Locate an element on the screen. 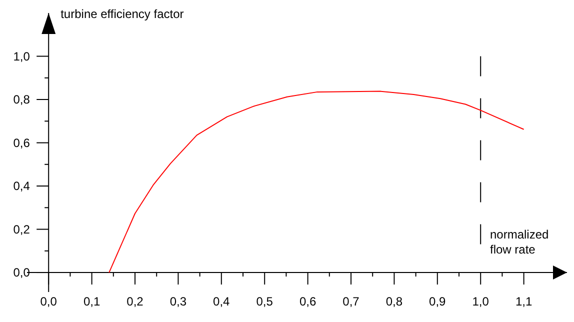 The height and width of the screenshot is (322, 574). x-tick-label: 0,5 is located at coordinates (265, 301).